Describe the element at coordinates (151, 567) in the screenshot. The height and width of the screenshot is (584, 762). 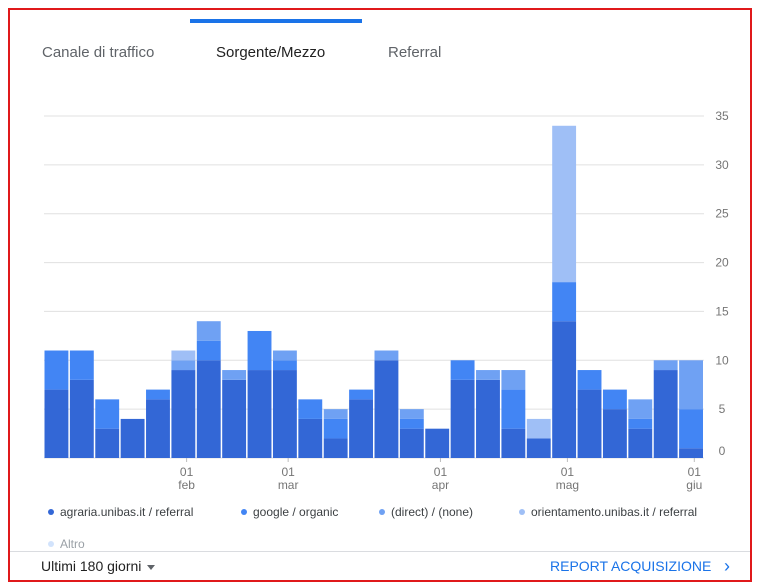
I see `caret-down-icon` at that location.